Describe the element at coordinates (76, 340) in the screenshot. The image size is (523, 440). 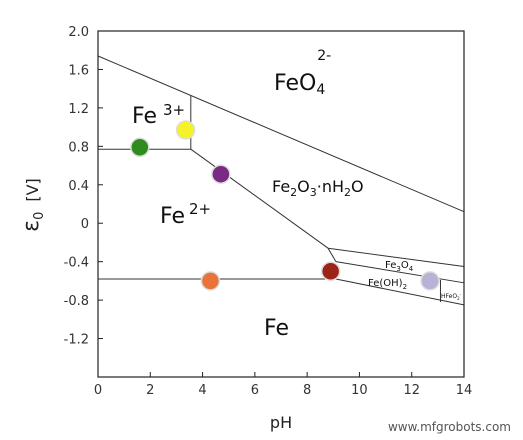
I see `y-tick-label: -1.2` at that location.